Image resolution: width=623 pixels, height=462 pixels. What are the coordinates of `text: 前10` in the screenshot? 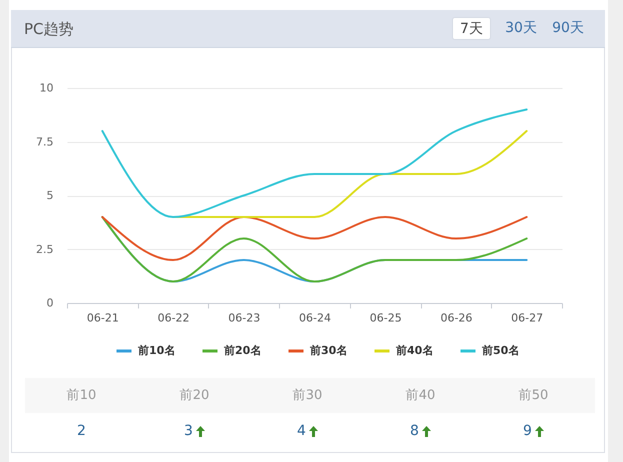 It's located at (82, 396).